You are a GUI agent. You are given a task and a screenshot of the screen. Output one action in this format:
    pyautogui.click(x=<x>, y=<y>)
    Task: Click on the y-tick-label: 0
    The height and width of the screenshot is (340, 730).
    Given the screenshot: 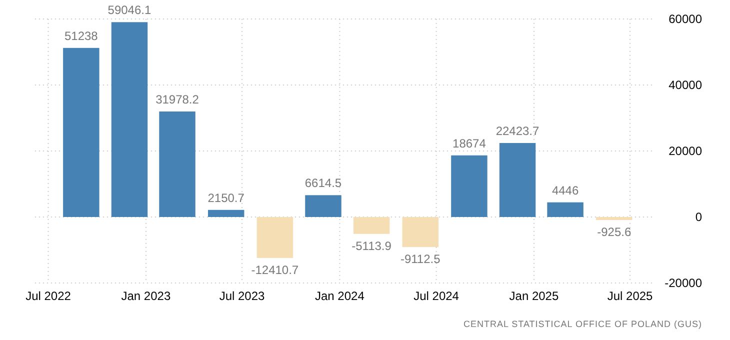 What is the action you would take?
    pyautogui.click(x=698, y=217)
    